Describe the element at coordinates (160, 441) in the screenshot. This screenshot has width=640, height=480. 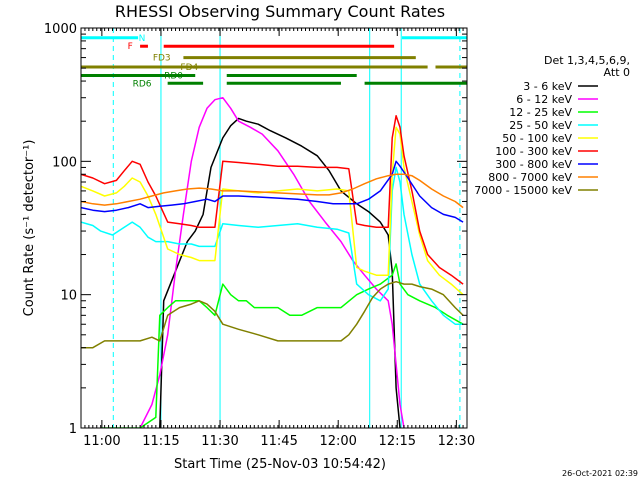
I see `x-tick-label-1: 11:15` at that location.